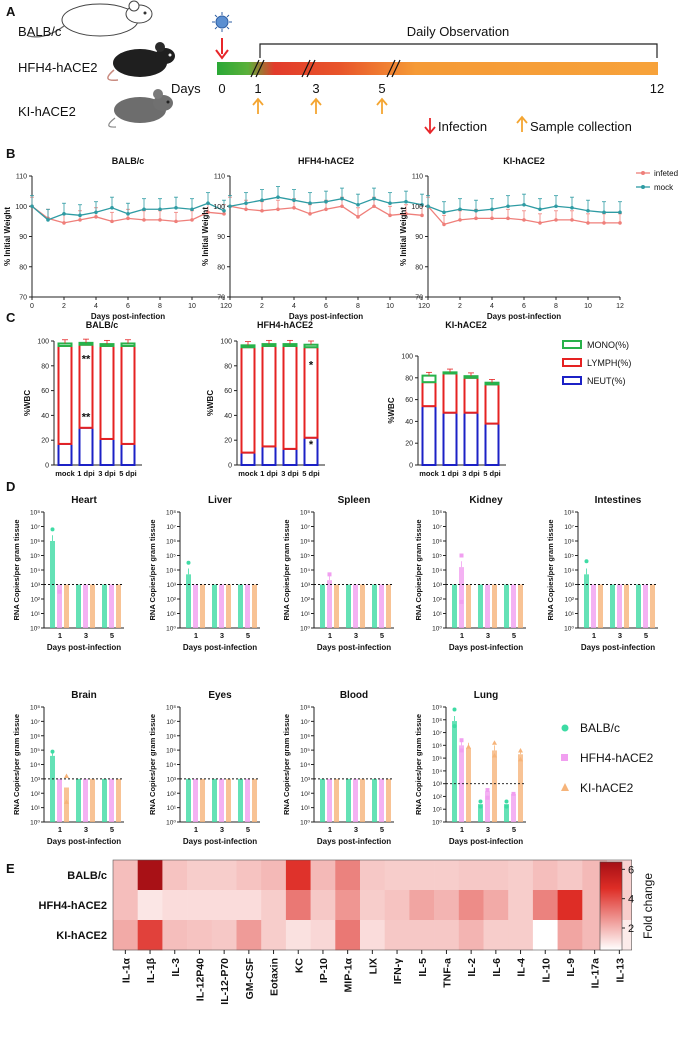  Describe the element at coordinates (620, 970) in the screenshot. I see `heatmap-col-label: IL-13` at that location.